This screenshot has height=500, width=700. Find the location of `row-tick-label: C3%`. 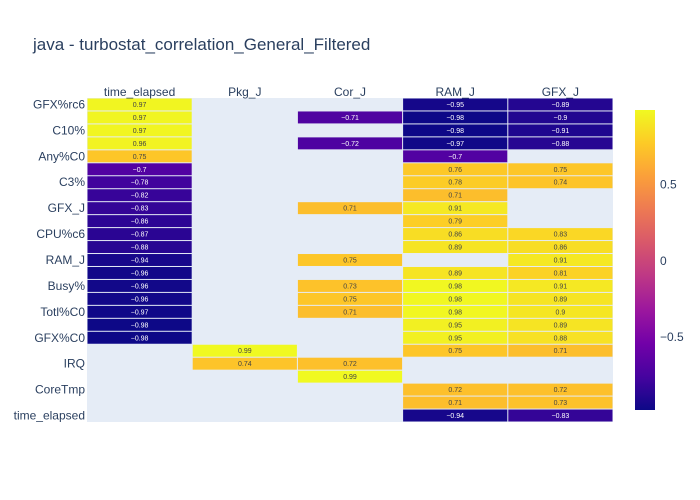

row-tick-label: C3% is located at coordinates (72, 182).